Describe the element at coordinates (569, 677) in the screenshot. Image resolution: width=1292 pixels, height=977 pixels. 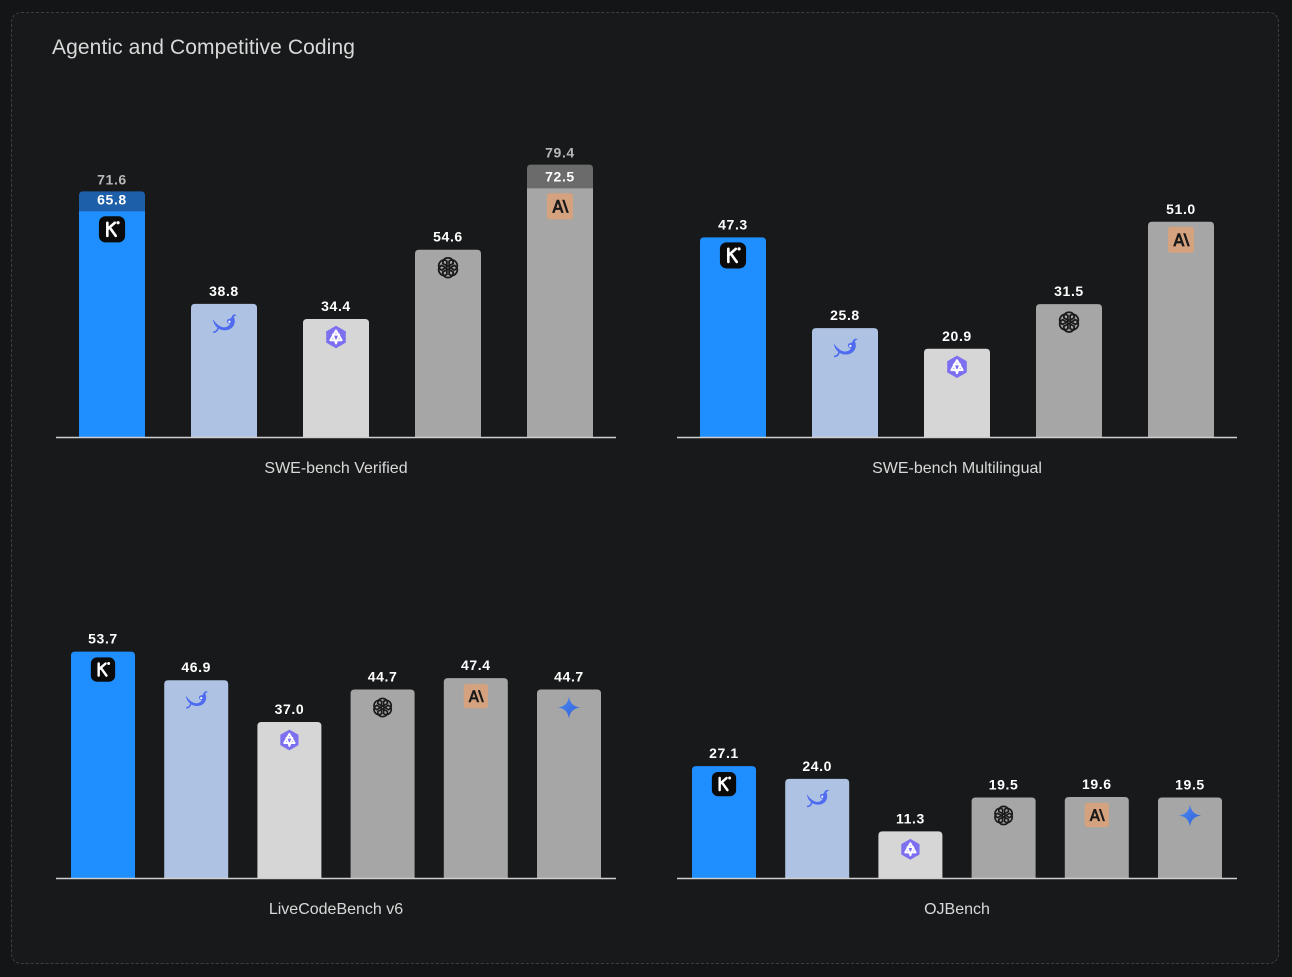
I see `value-label-gemini: 44.7` at that location.